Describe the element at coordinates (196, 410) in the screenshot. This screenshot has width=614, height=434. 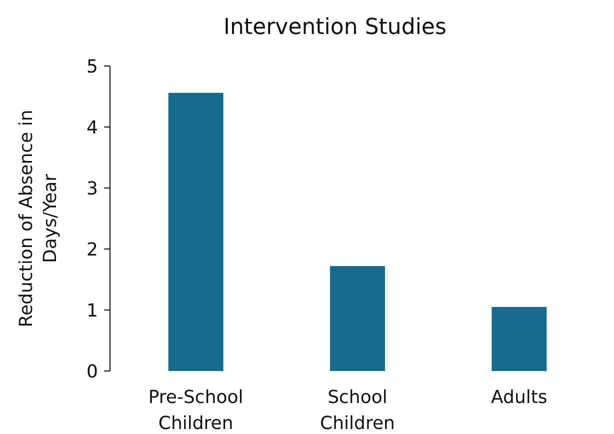
I see `x-tick-label: Pre-School Children` at that location.